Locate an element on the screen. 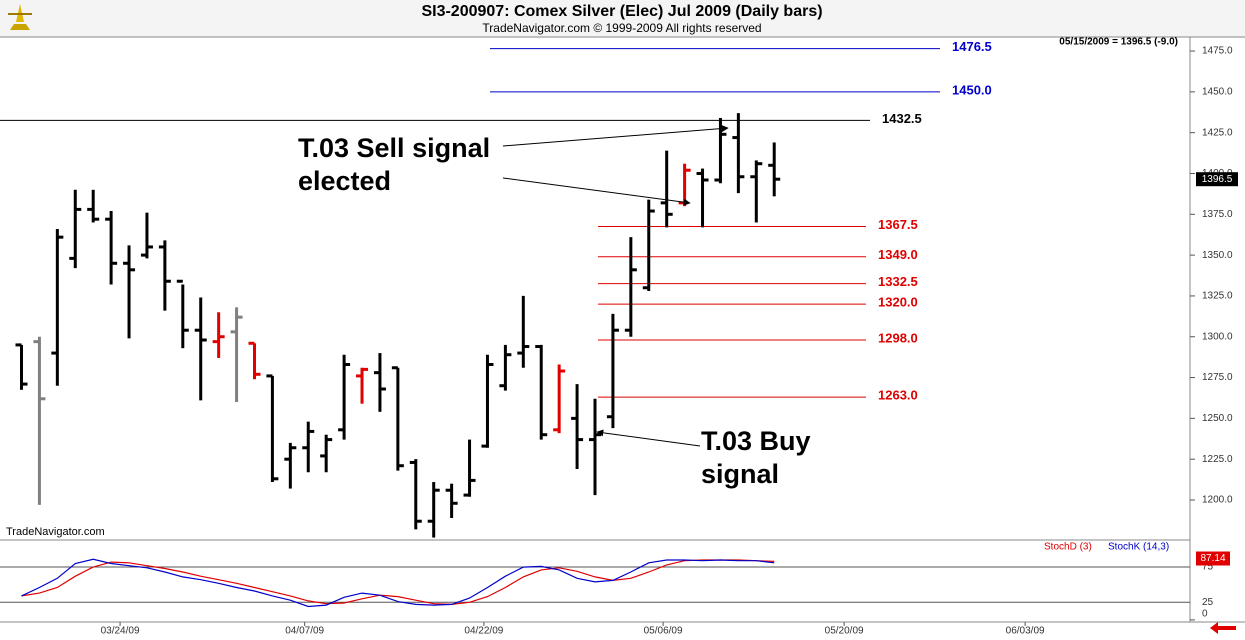 The height and width of the screenshot is (640, 1245). annotation: elected is located at coordinates (344, 181).